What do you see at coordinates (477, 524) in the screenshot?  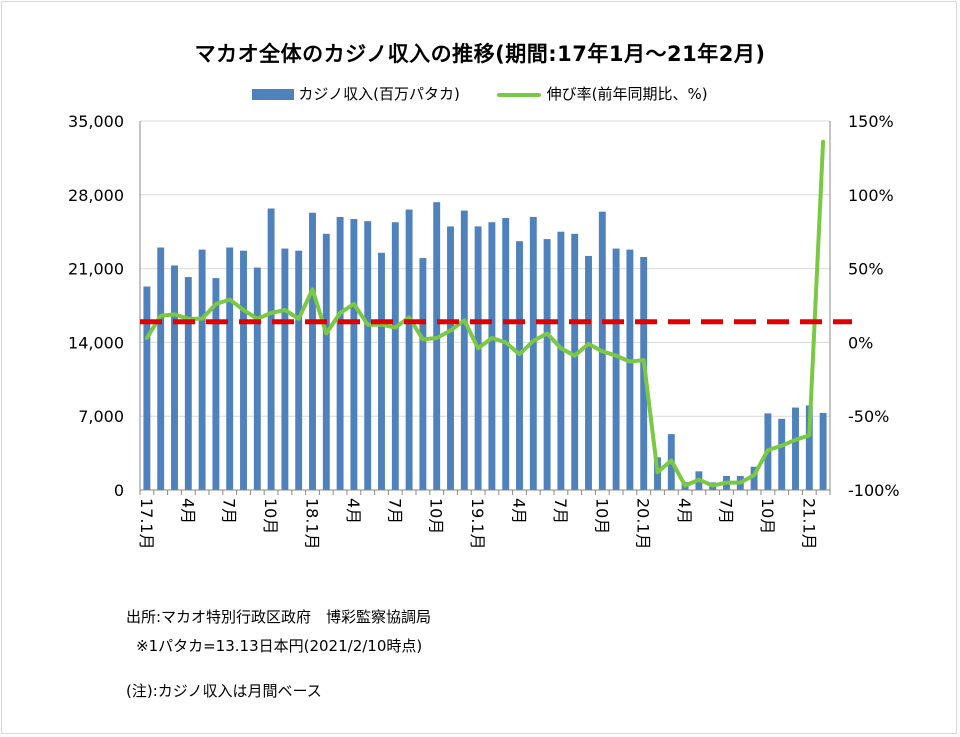 I see `x-tick-label: 19.1月` at bounding box center [477, 524].